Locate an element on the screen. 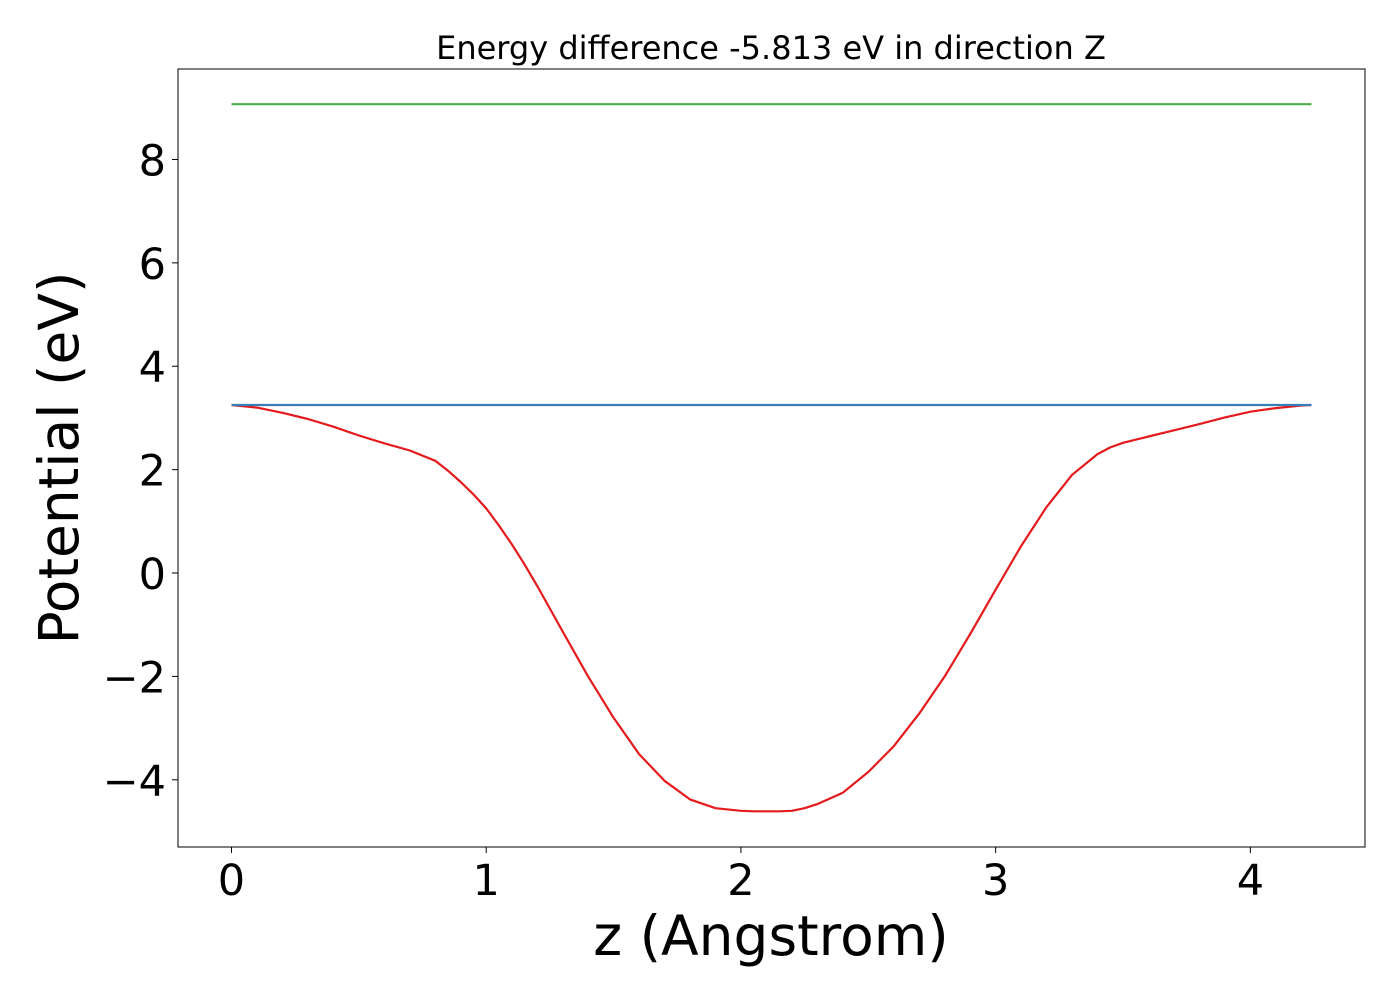 This screenshot has height=1000, width=1400. y-tick-label: 6 is located at coordinates (152, 265).